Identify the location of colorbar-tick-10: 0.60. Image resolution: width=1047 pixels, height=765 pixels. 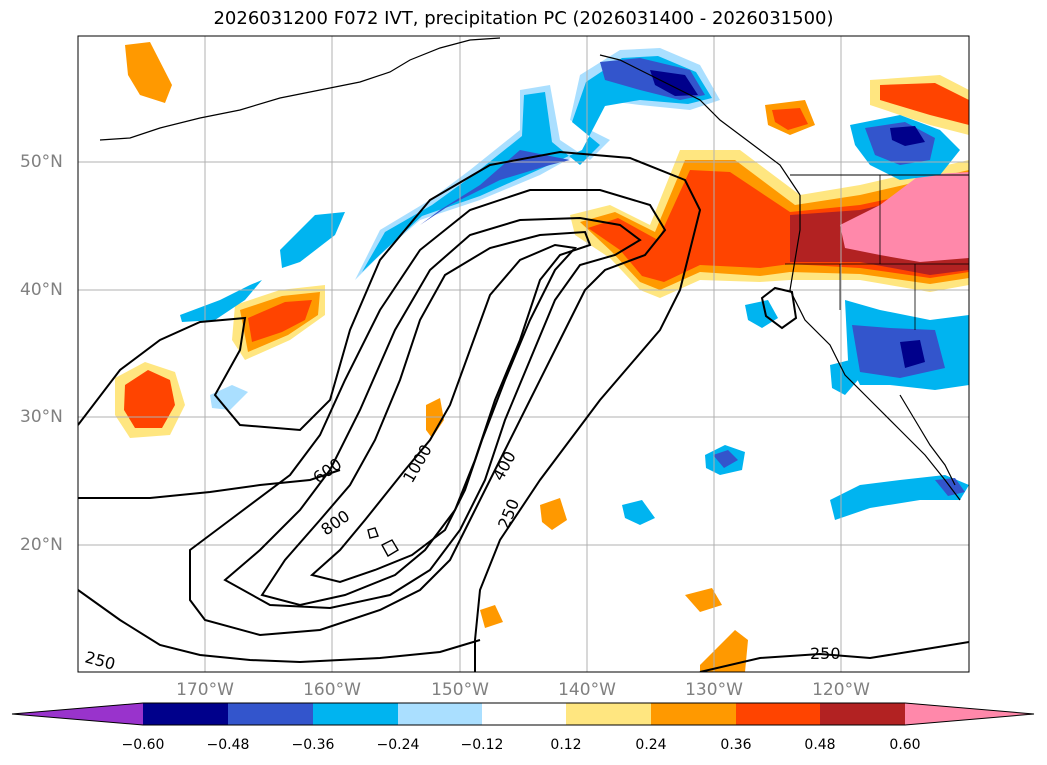
(905, 745).